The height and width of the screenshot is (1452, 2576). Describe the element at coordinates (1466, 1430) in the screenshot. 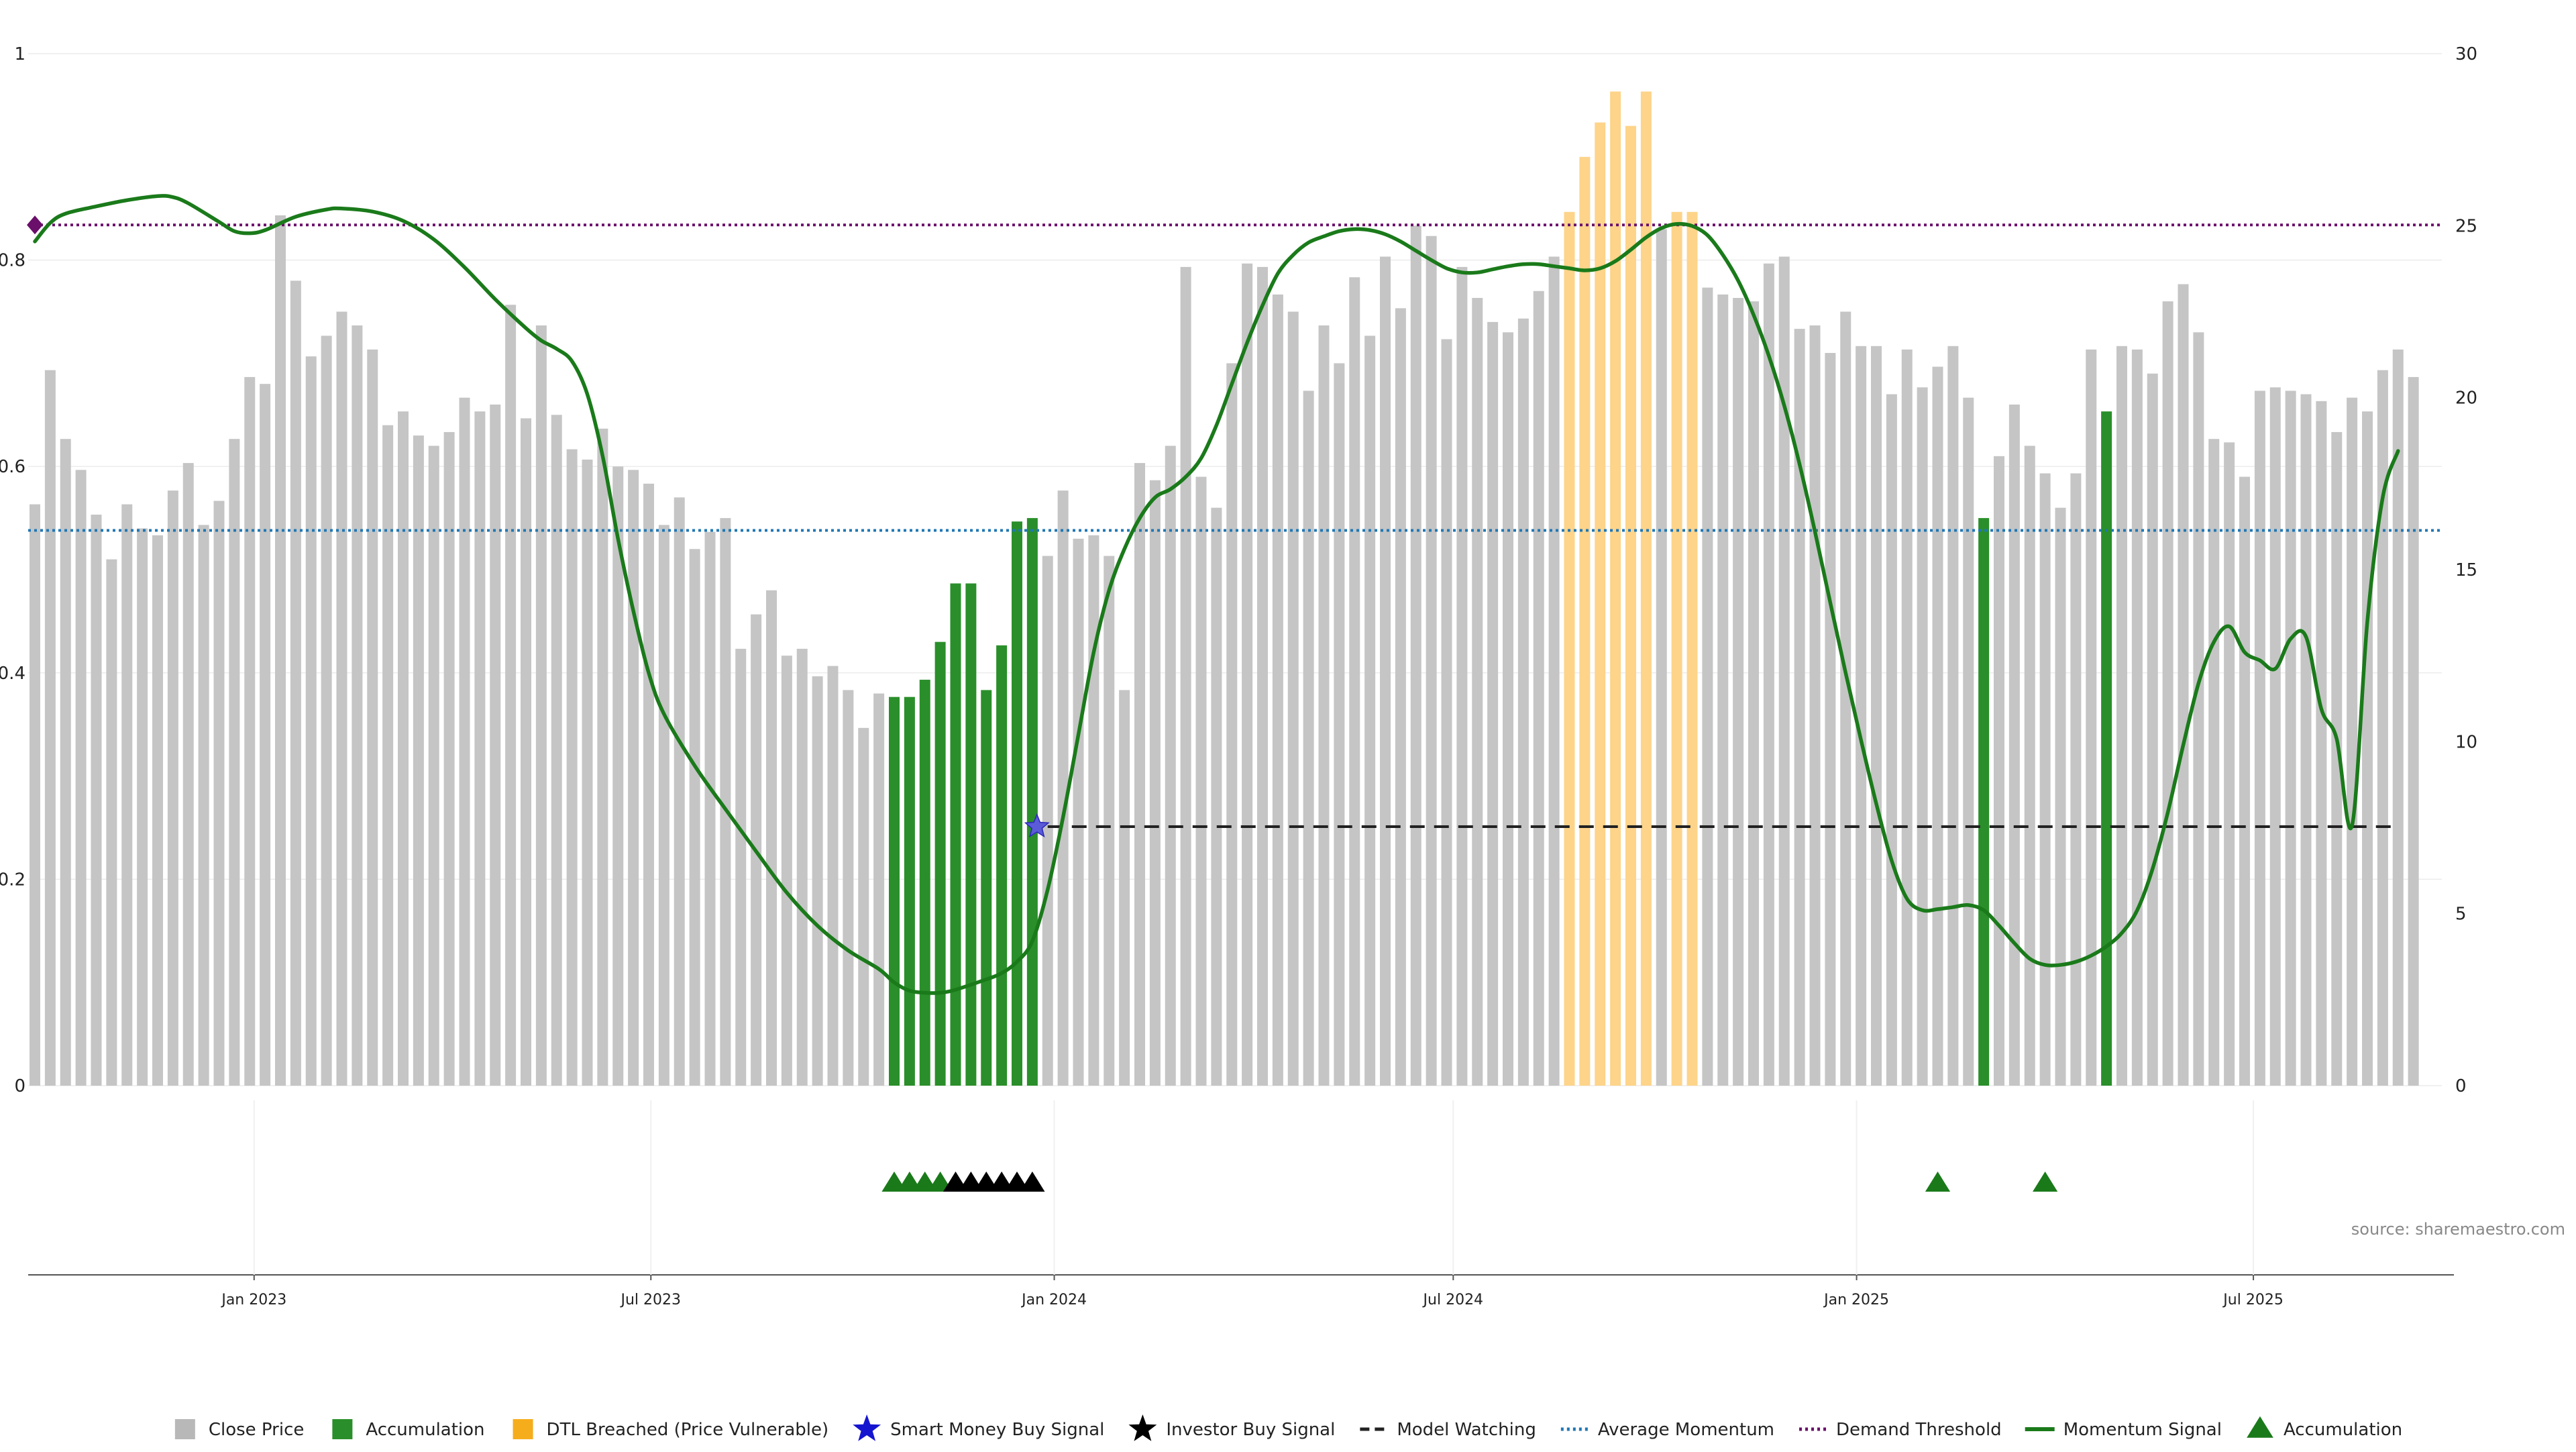

I see `legend-label: Model Watching` at that location.